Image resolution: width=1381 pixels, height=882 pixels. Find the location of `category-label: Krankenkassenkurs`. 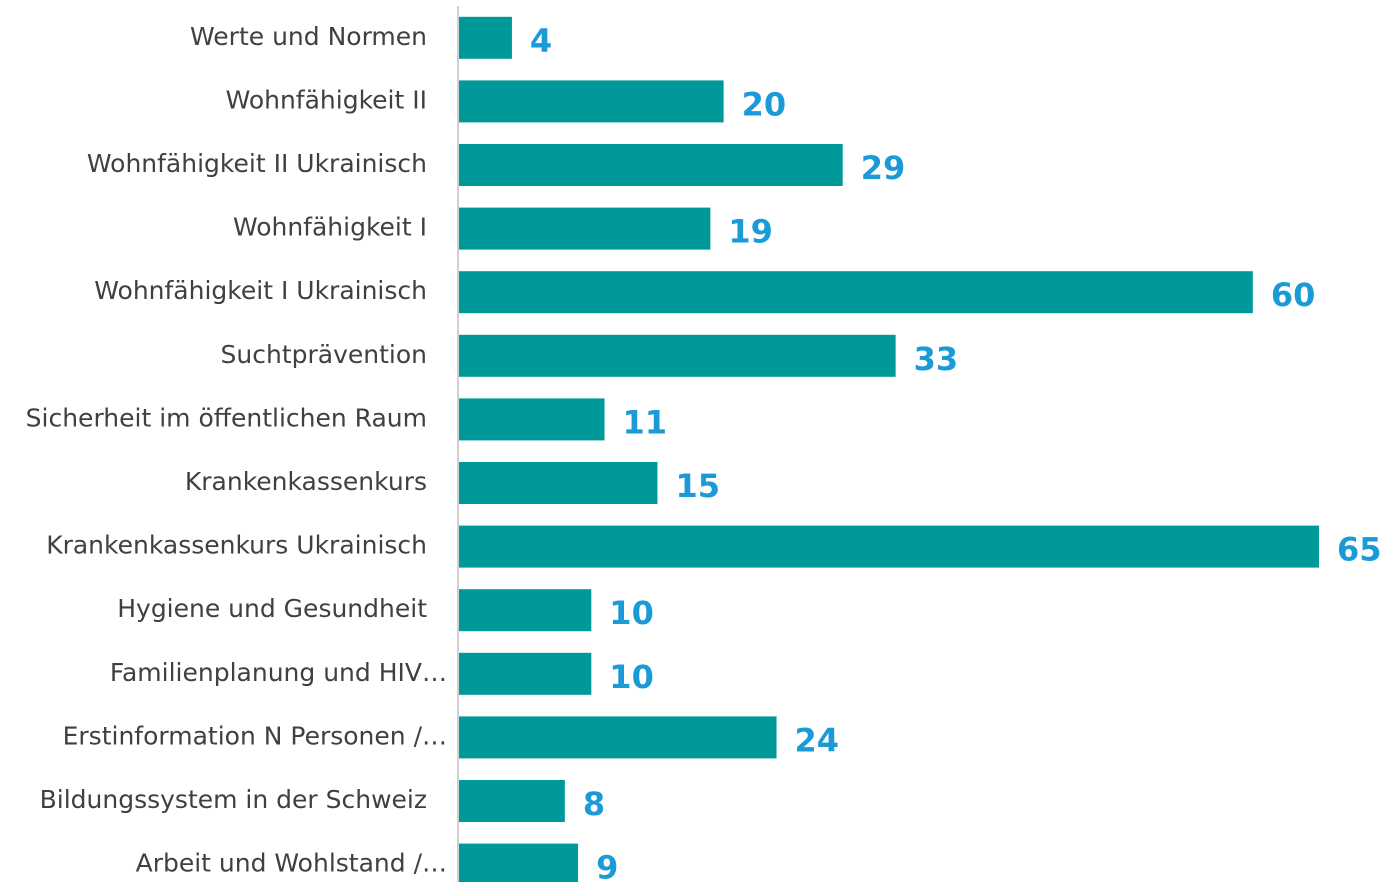

category-label: Krankenkassenkurs is located at coordinates (306, 481).